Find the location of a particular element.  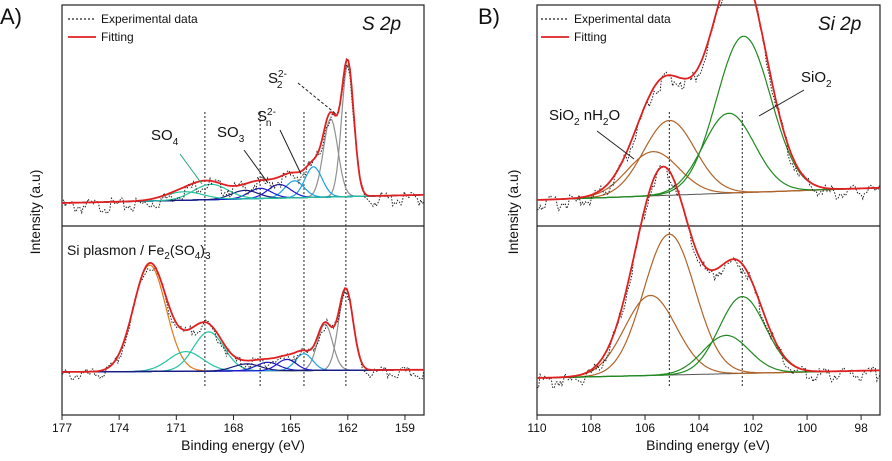

x-tick-label-6: 98 is located at coordinates (861, 428).